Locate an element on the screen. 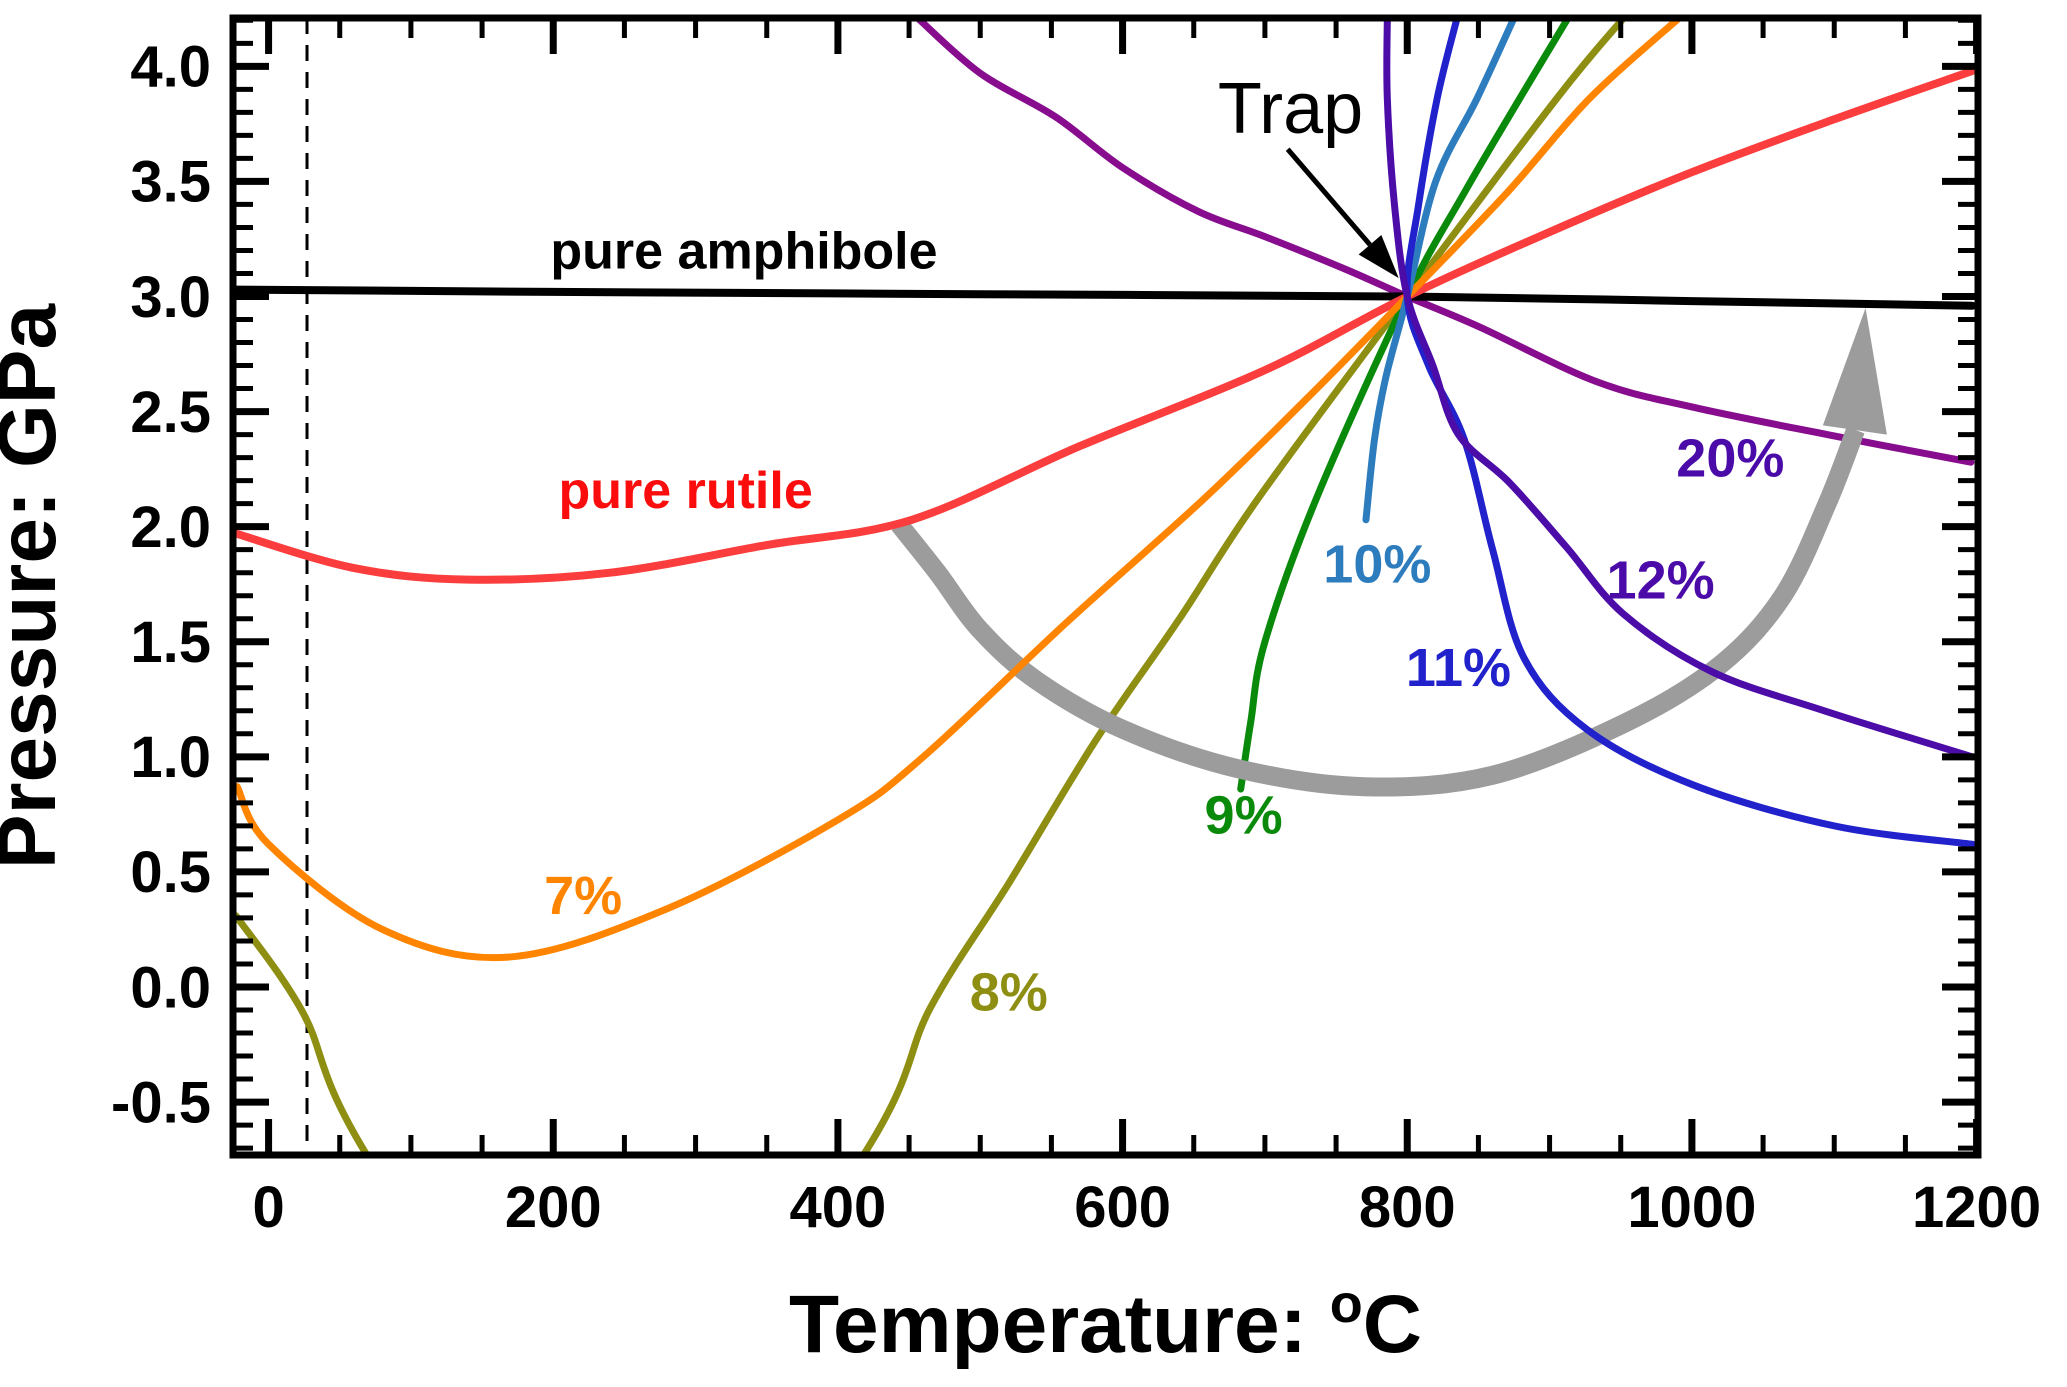  y-tick-label-0.0: 0.0 is located at coordinates (170, 987).